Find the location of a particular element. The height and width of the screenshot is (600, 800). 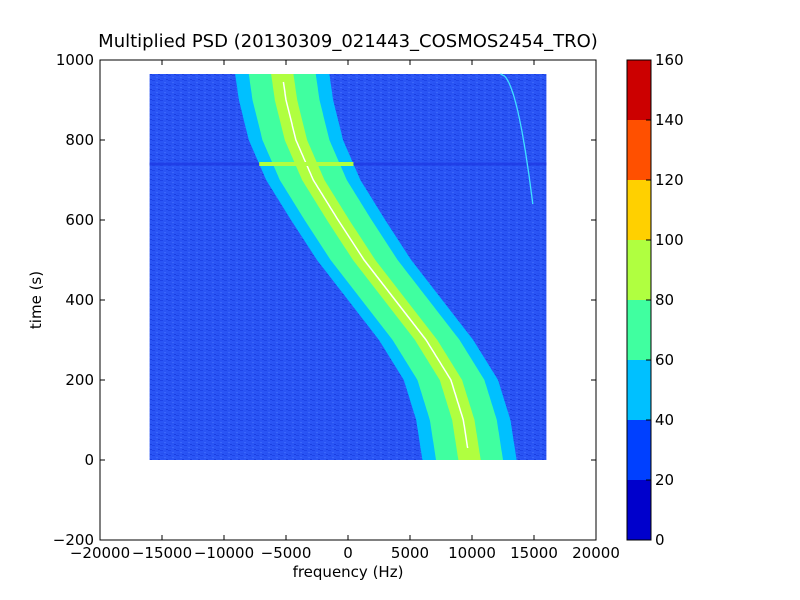

band-center-line is located at coordinates (375, 265).